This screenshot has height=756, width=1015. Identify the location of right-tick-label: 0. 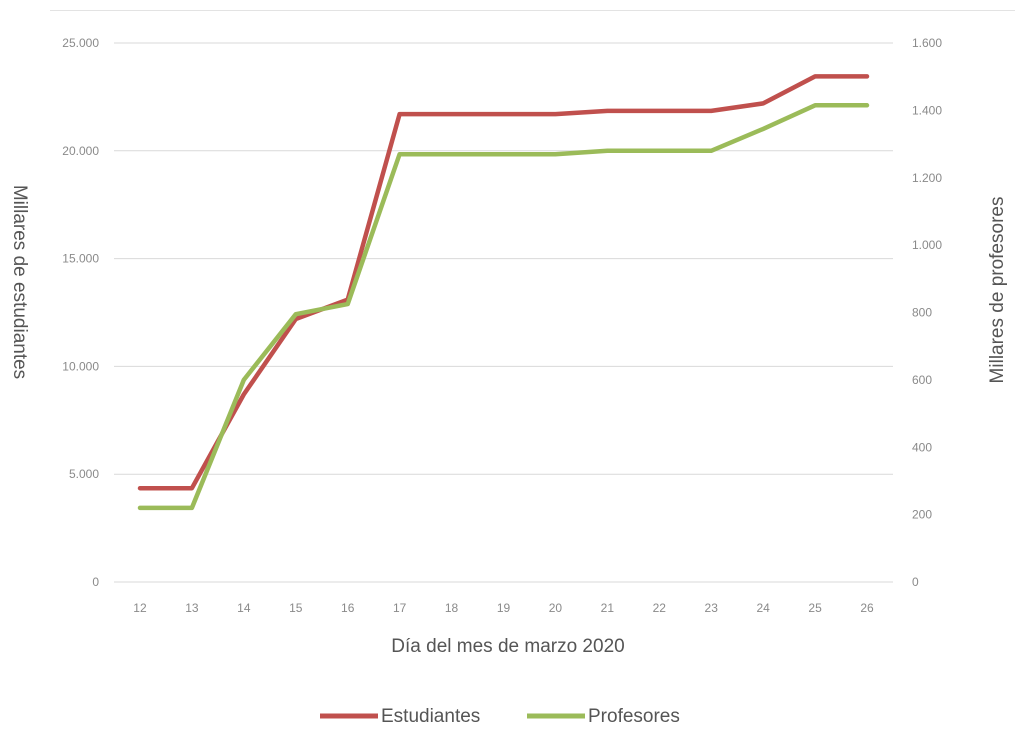
(915, 582).